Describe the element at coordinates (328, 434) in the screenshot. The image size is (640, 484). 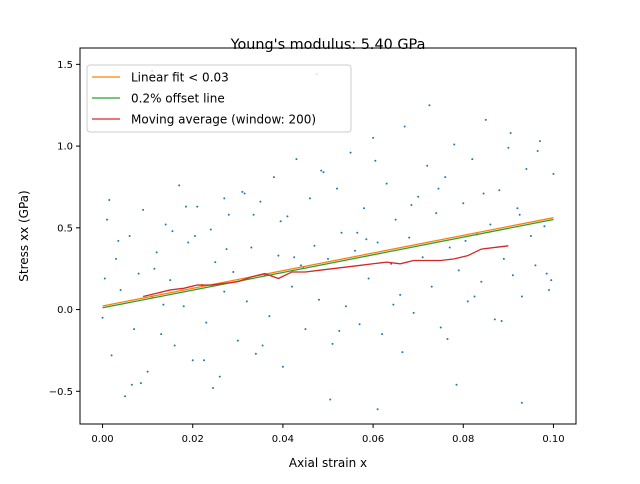
I see `x-axis: 0.00 0.02 0.04 0.06 0.08 0.10` at that location.